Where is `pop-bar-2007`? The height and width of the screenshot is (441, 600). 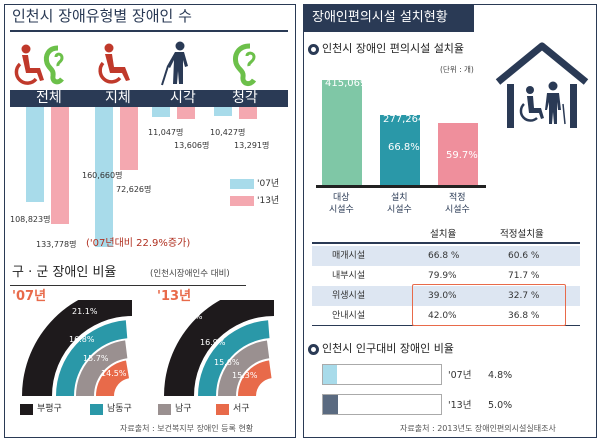 pop-bar-2007 is located at coordinates (330, 374).